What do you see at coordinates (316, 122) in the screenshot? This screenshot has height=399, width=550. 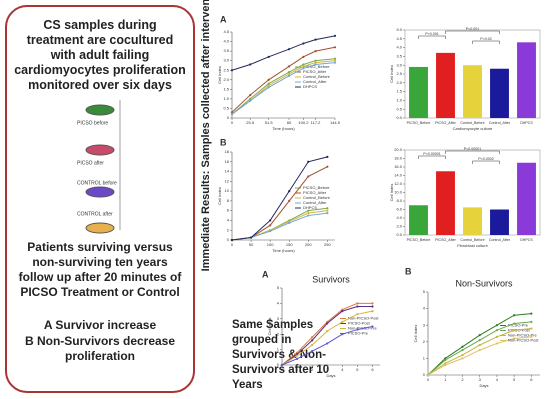 I see `x-tick-label: 117.2` at bounding box center [316, 122].